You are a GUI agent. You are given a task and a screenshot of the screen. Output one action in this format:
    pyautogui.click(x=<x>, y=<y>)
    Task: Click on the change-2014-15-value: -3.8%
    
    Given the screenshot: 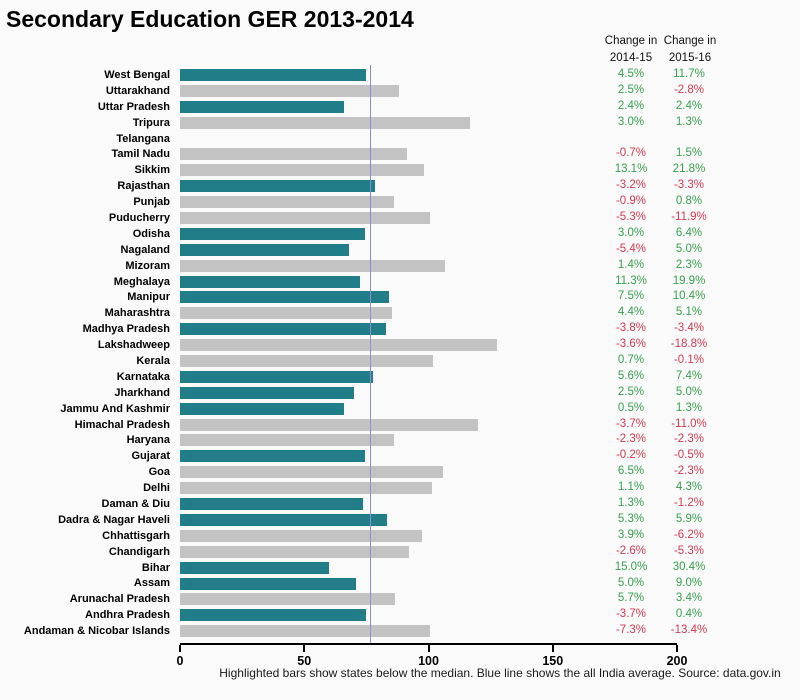 What is the action you would take?
    pyautogui.click(x=631, y=328)
    